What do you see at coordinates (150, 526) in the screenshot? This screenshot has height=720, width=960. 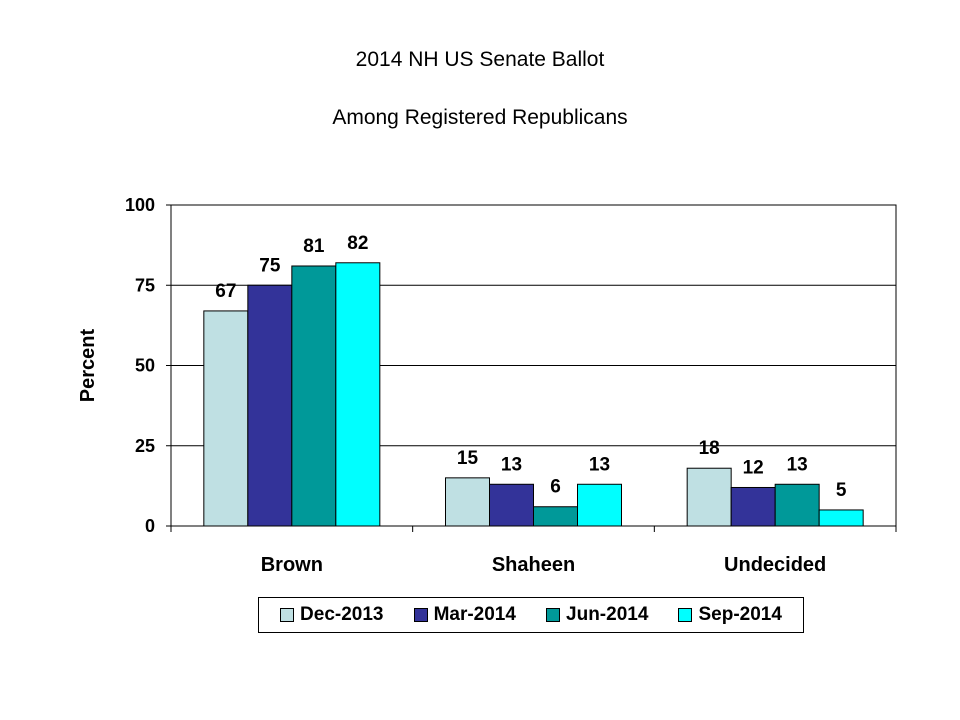 I see `y-tick-label: 0` at bounding box center [150, 526].